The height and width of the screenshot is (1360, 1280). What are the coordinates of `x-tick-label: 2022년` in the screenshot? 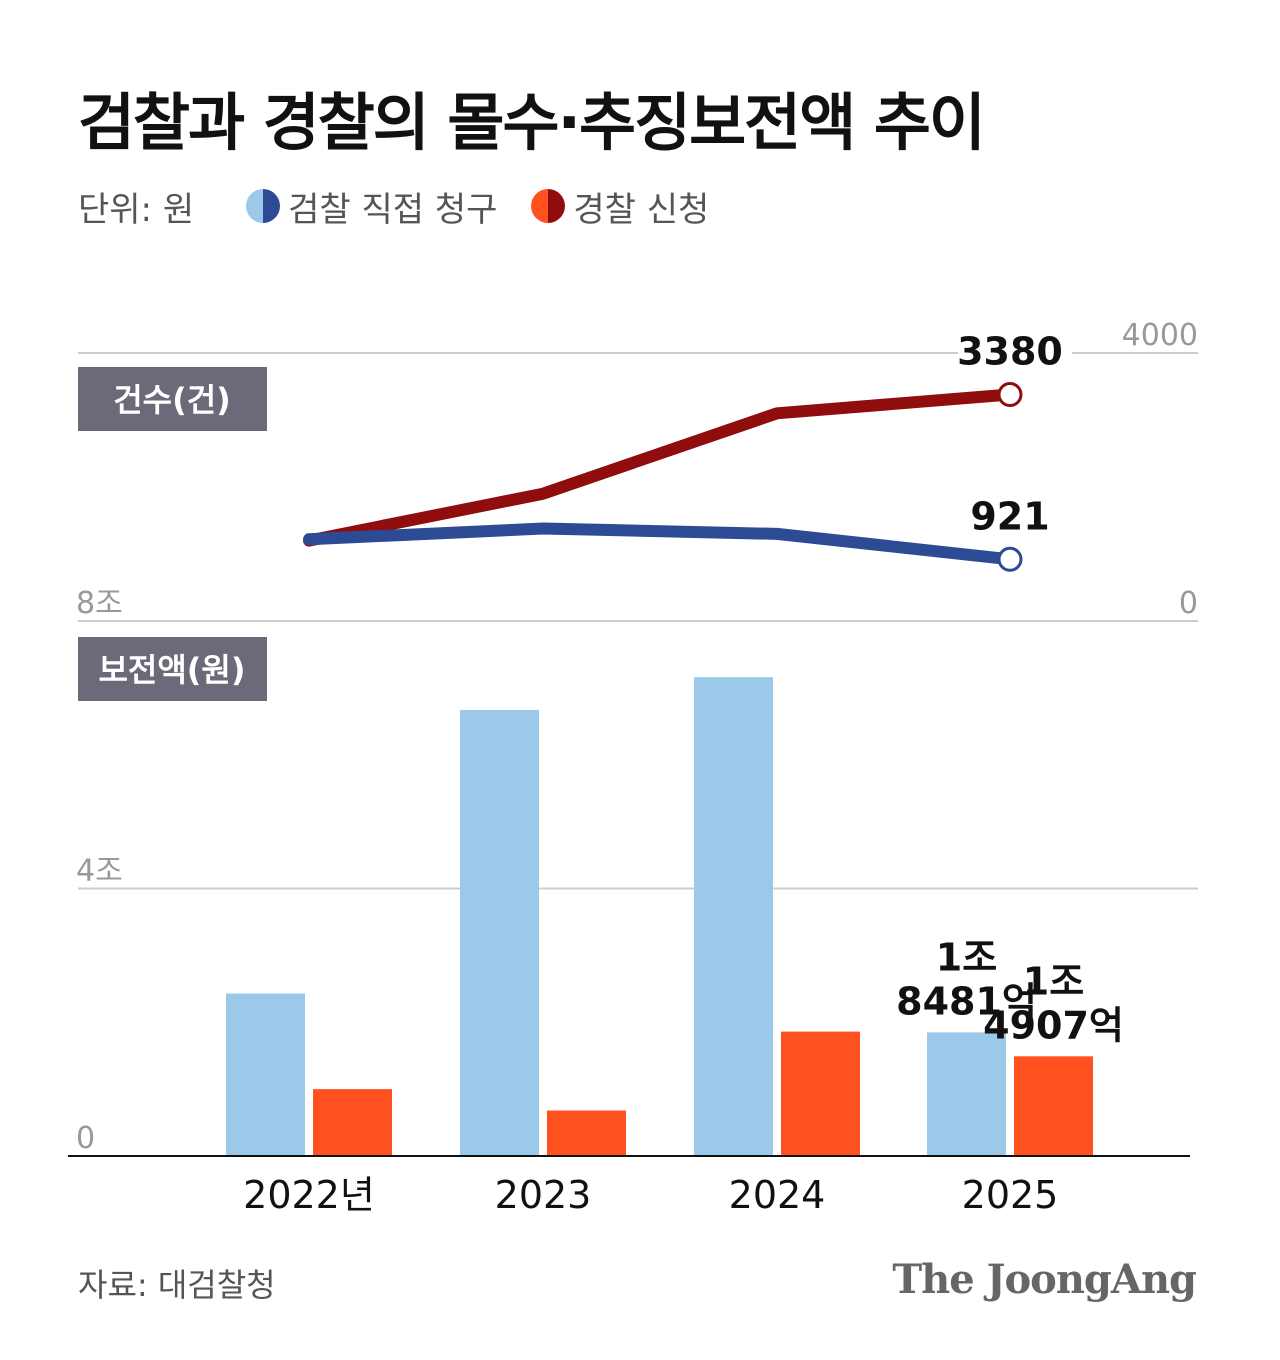 It's located at (309, 1195).